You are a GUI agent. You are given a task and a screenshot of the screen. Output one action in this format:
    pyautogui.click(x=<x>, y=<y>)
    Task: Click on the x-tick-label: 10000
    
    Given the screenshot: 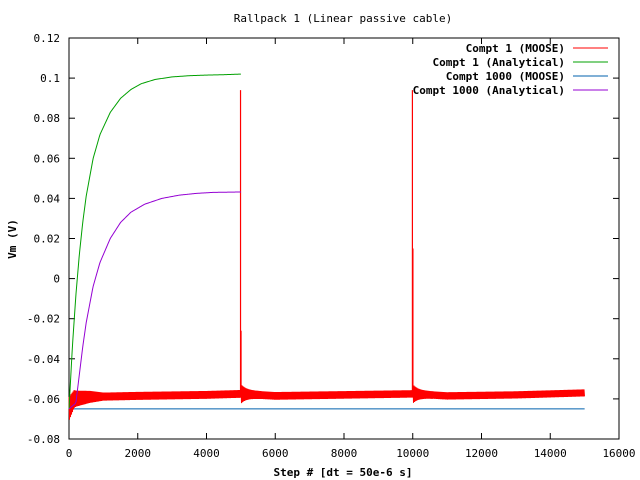 What is the action you would take?
    pyautogui.click(x=412, y=453)
    